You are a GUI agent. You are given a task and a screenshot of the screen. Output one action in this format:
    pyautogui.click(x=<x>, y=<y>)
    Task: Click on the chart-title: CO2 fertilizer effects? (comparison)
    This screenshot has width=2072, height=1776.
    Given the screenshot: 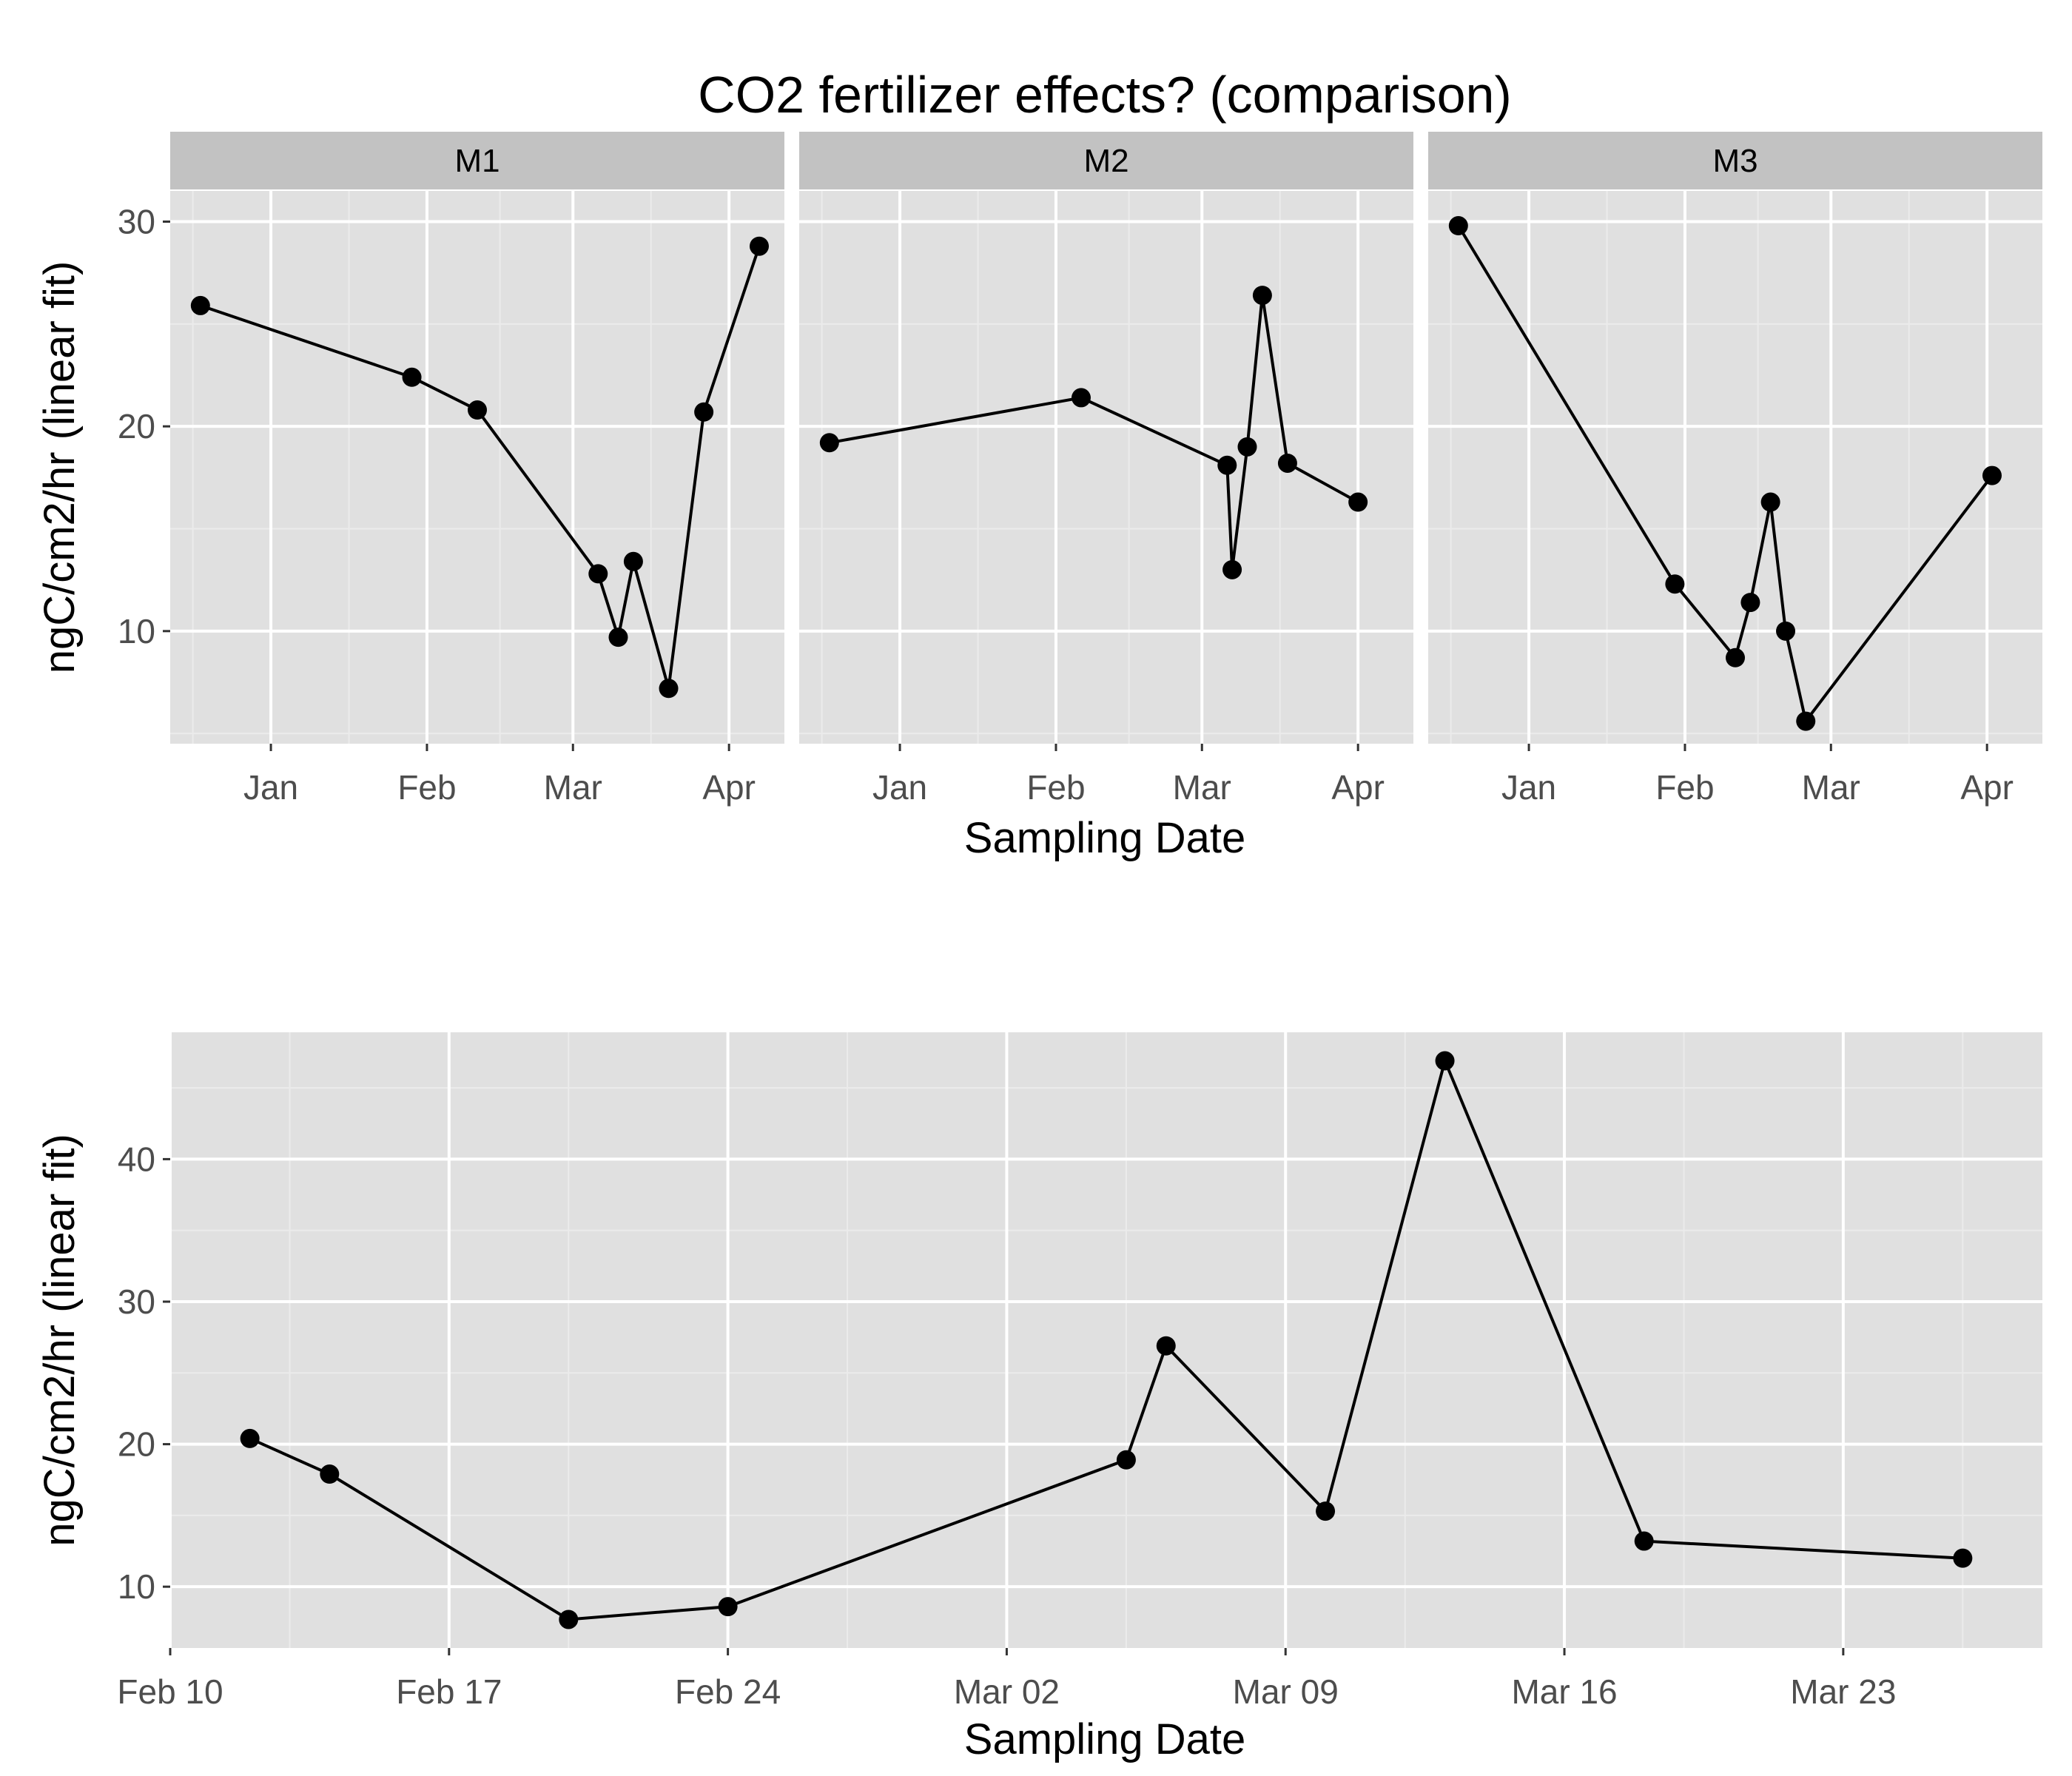 What is the action you would take?
    pyautogui.click(x=1105, y=95)
    